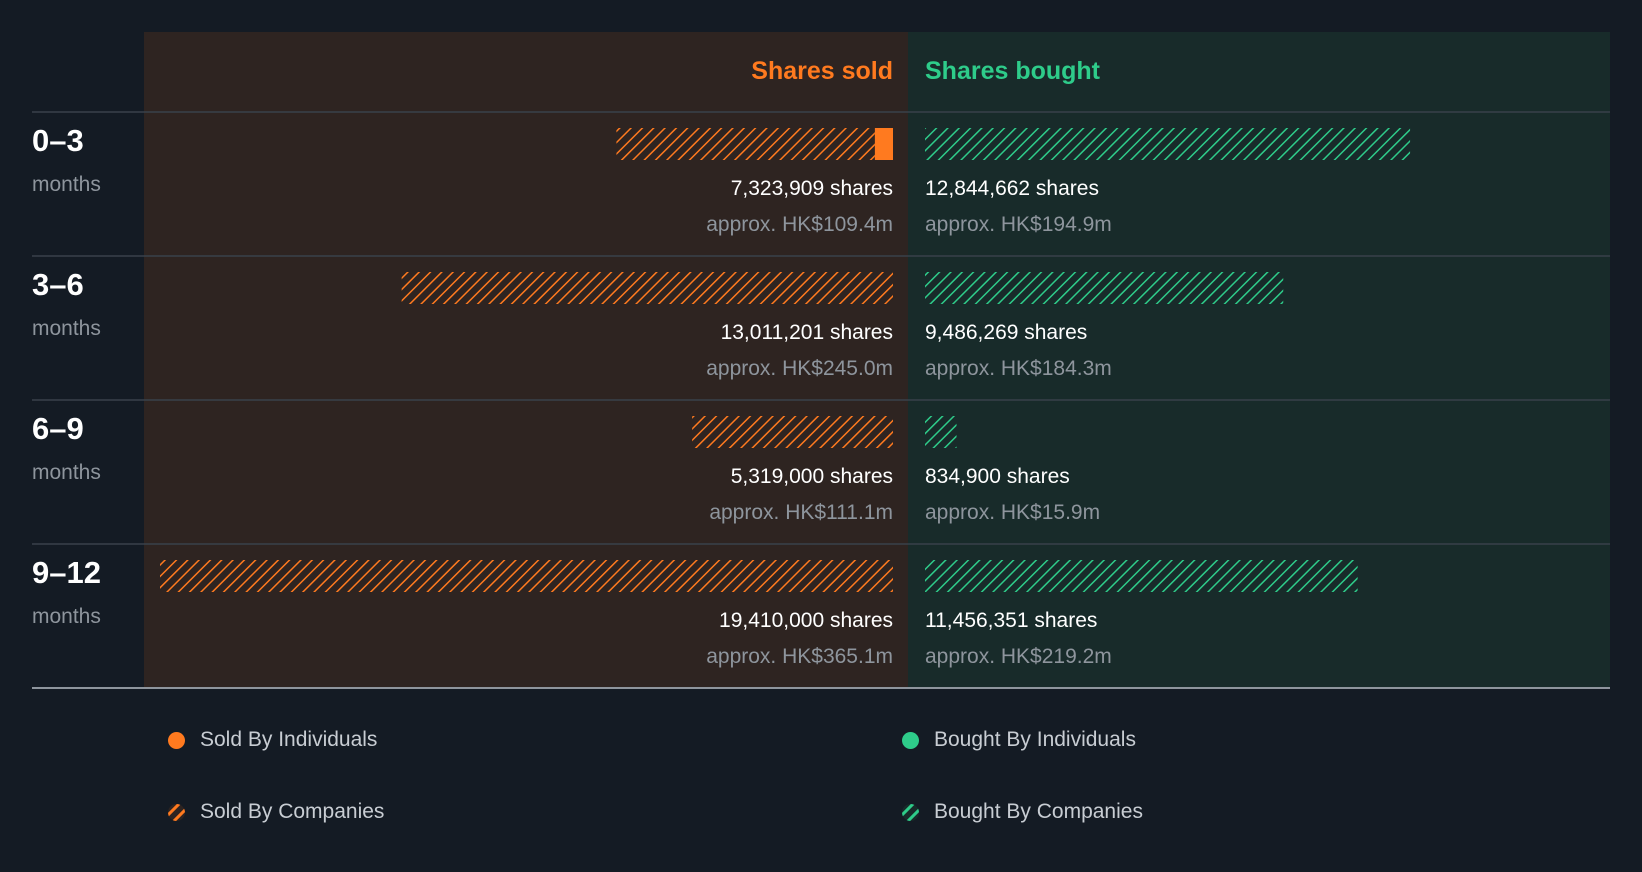 This screenshot has height=872, width=1642. Describe the element at coordinates (812, 476) in the screenshot. I see `sold-shares-label: 5,319,000 shares` at that location.